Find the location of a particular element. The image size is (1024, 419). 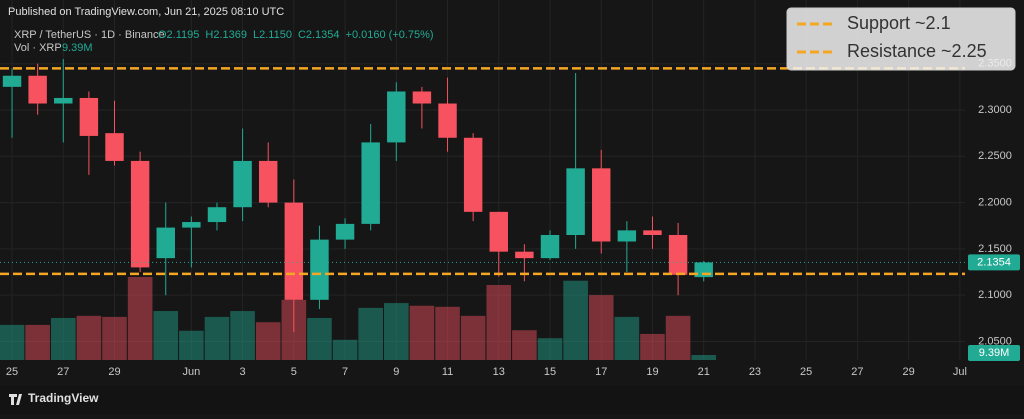

x-tick-label: 3 is located at coordinates (243, 372).